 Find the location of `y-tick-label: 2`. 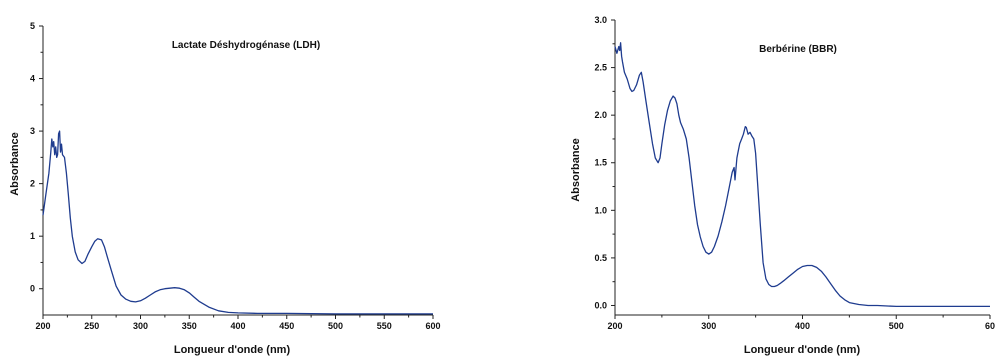

y-tick-label: 2 is located at coordinates (32, 184).